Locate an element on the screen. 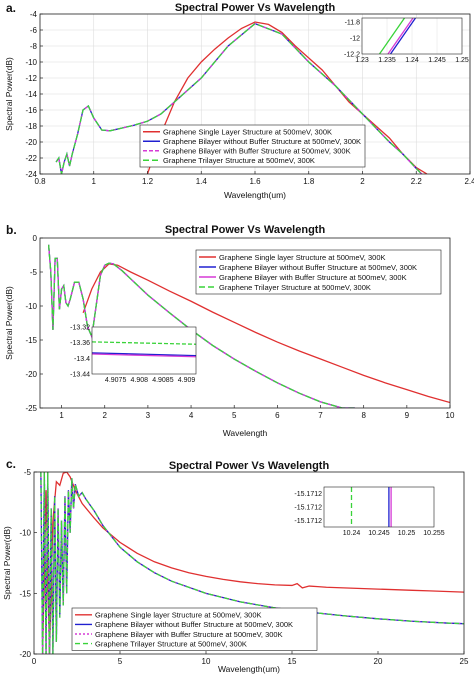 This screenshot has width=474, height=678. x-tick-label: 6 is located at coordinates (277, 415).